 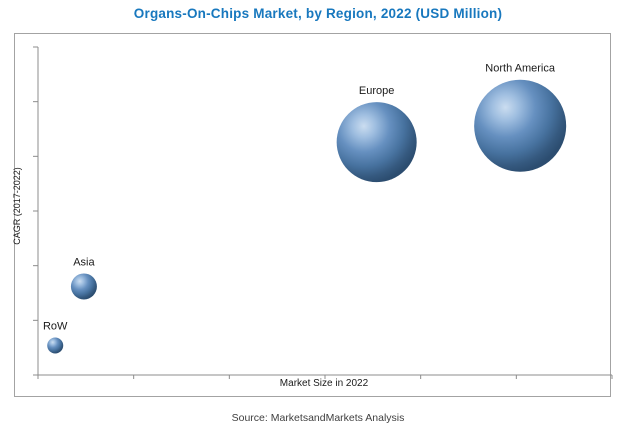 I want to click on bubble-label-row: RoW, so click(x=55, y=326).